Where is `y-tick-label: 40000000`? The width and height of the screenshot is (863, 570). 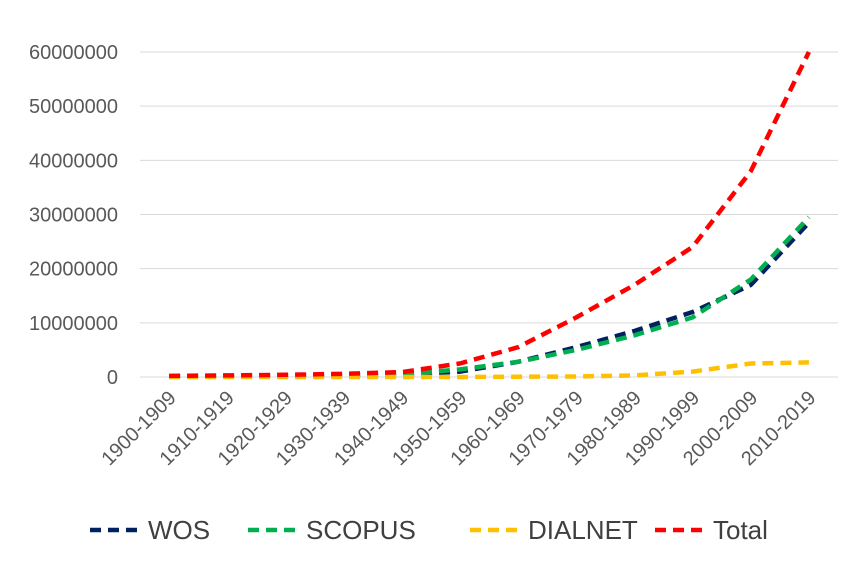
y-tick-label: 40000000 is located at coordinates (73, 161).